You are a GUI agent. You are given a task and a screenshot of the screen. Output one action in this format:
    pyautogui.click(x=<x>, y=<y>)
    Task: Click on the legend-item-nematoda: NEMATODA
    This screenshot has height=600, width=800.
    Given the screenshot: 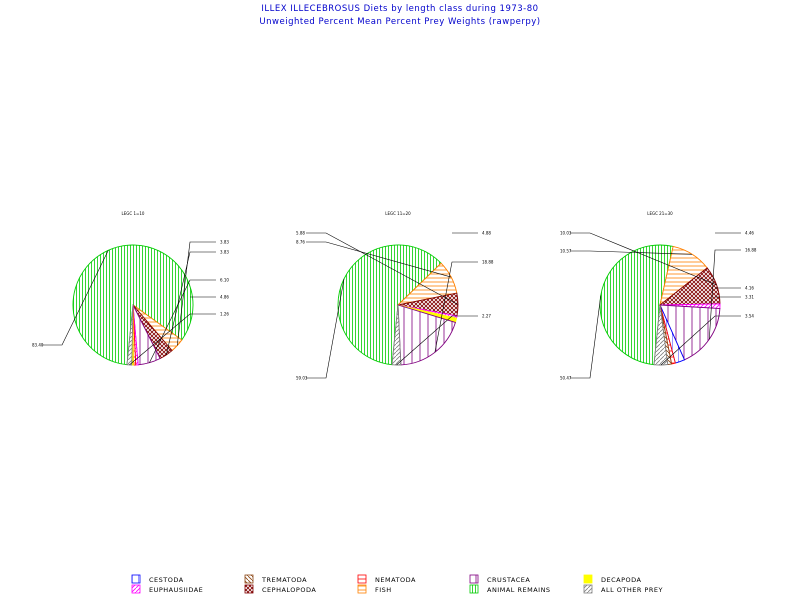 What is the action you would take?
    pyautogui.click(x=386, y=579)
    